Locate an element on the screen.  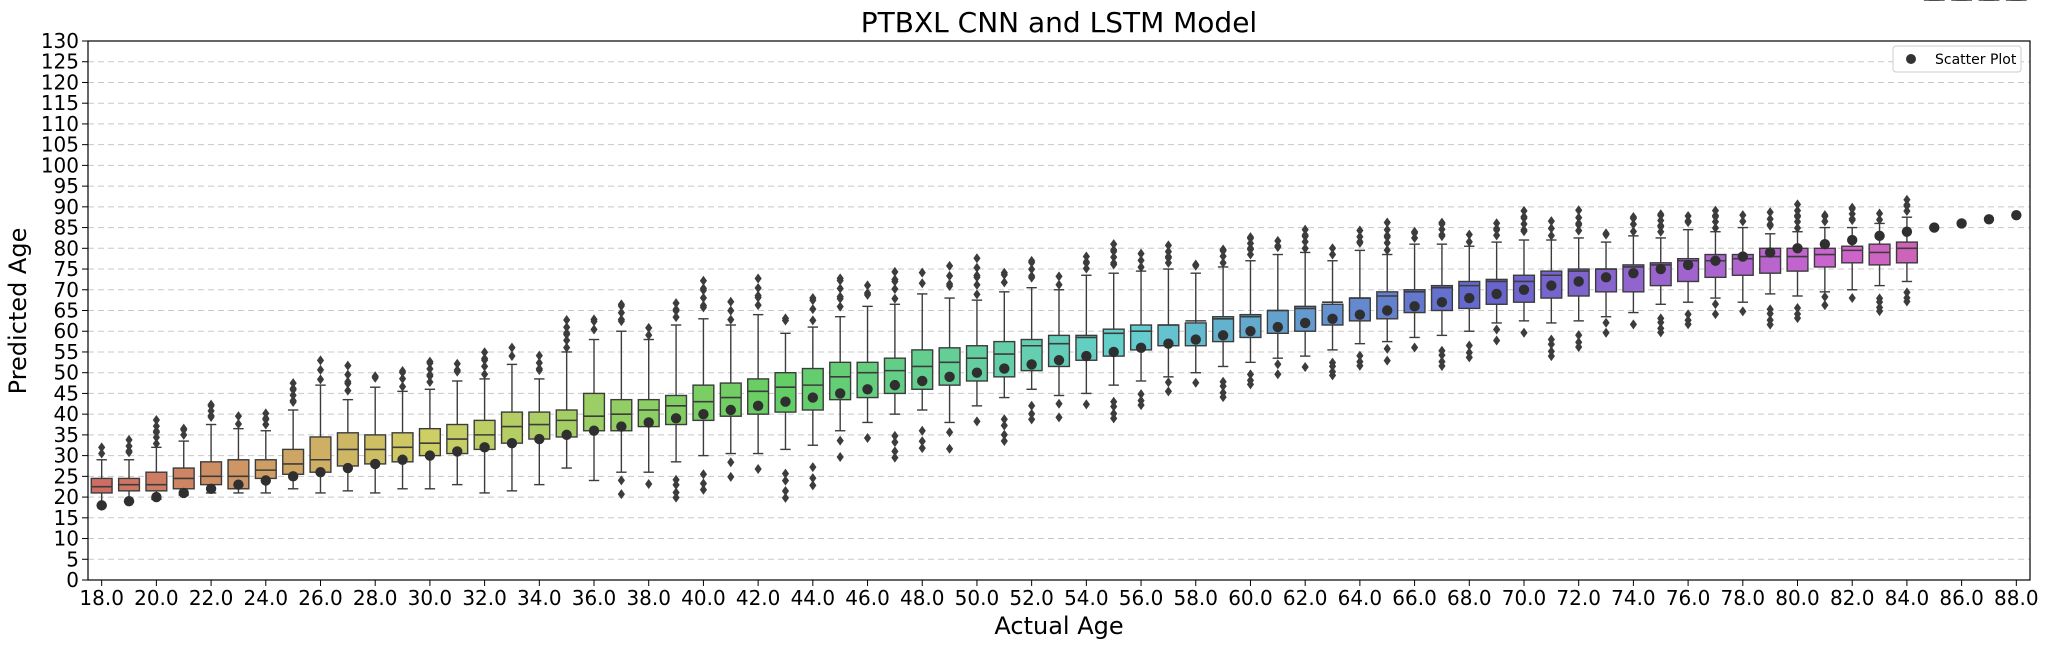
legend: Scatter Plot is located at coordinates (1957, 59).